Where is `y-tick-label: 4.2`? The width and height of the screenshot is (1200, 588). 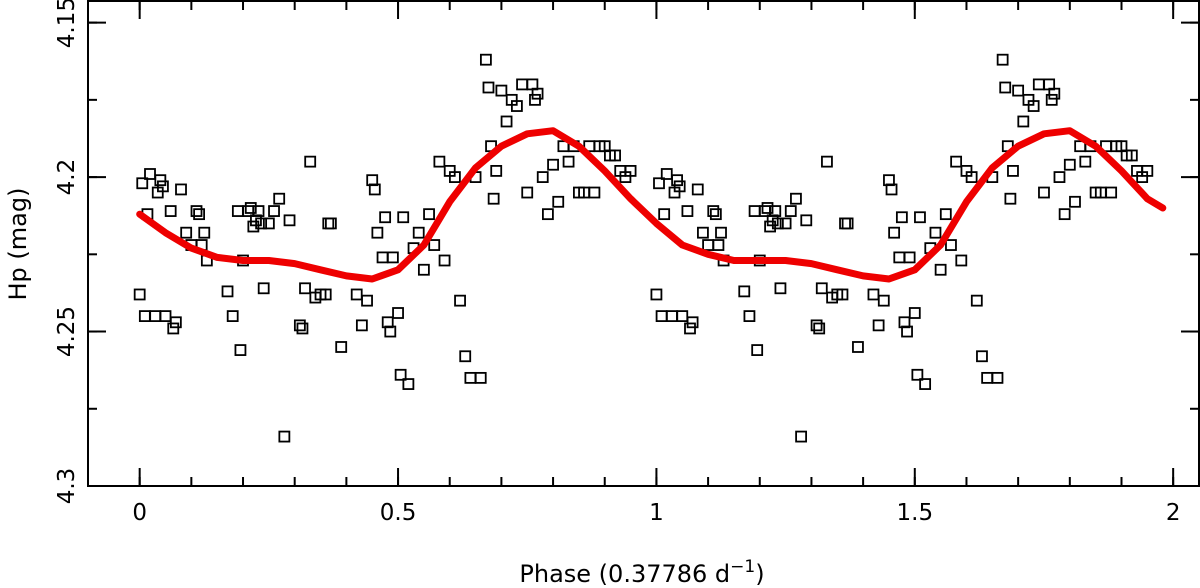
y-tick-label: 4.2 is located at coordinates (67, 177).